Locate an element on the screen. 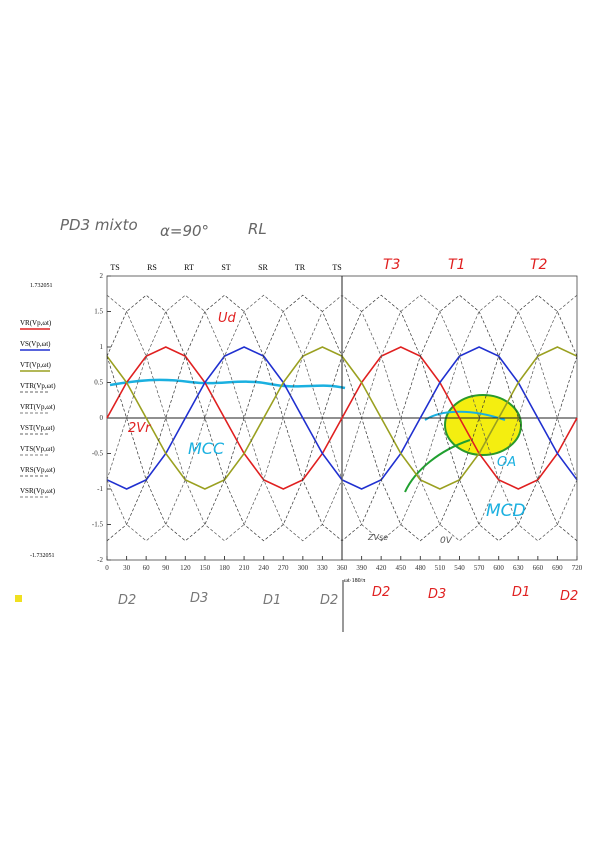  x-tick-label: 540 is located at coordinates (459, 568).